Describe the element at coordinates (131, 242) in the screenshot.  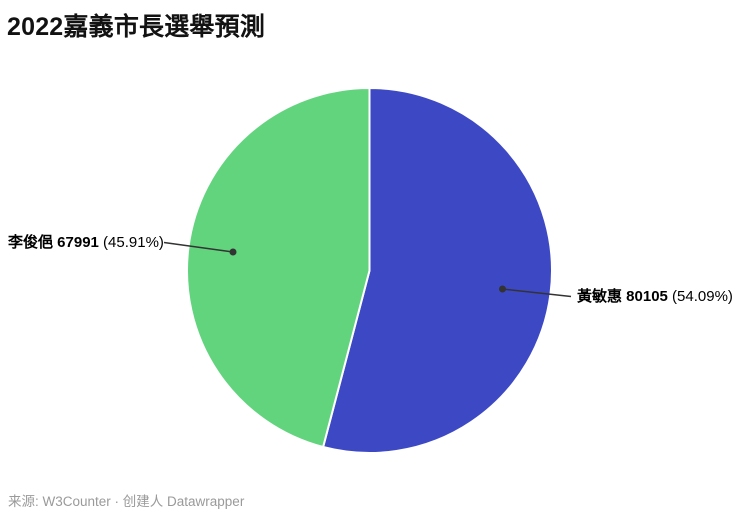
I see `slice-label-lee-percent: (45.91%)` at that location.